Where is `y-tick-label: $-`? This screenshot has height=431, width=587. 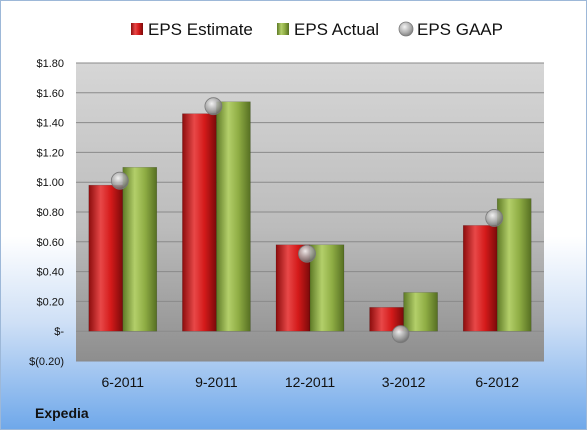 y-tick-label: $- is located at coordinates (59, 332).